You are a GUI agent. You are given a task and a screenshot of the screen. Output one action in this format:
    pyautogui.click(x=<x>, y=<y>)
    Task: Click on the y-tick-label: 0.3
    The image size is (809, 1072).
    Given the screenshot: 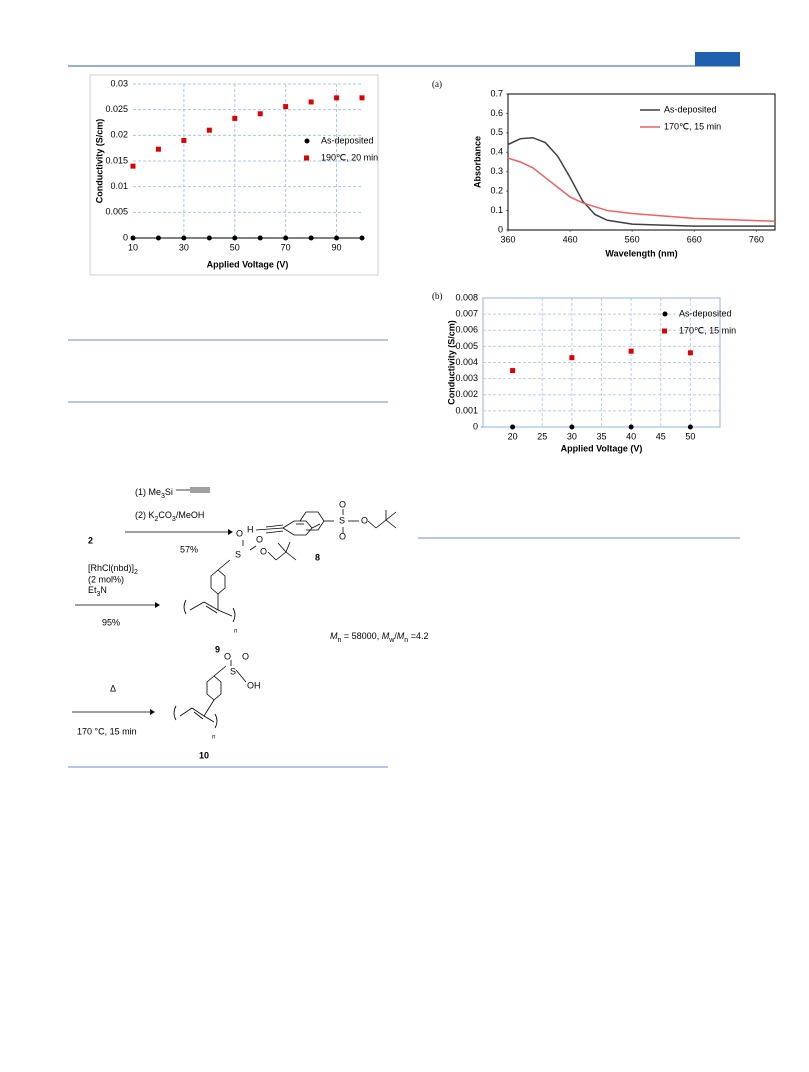 What is the action you would take?
    pyautogui.click(x=496, y=171)
    